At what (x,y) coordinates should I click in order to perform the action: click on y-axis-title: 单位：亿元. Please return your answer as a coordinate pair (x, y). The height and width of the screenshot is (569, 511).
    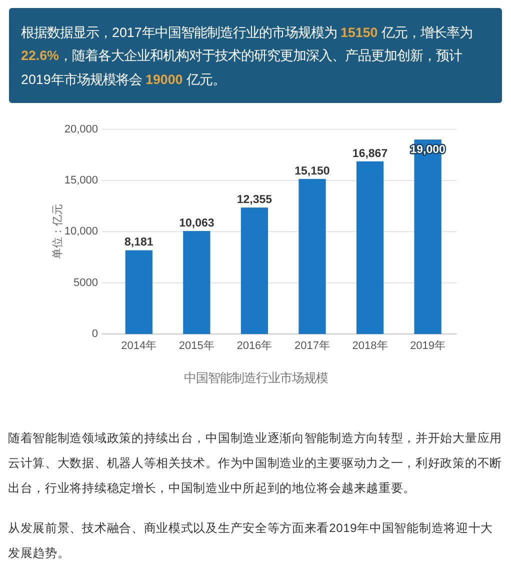
    Looking at the image, I should click on (58, 232).